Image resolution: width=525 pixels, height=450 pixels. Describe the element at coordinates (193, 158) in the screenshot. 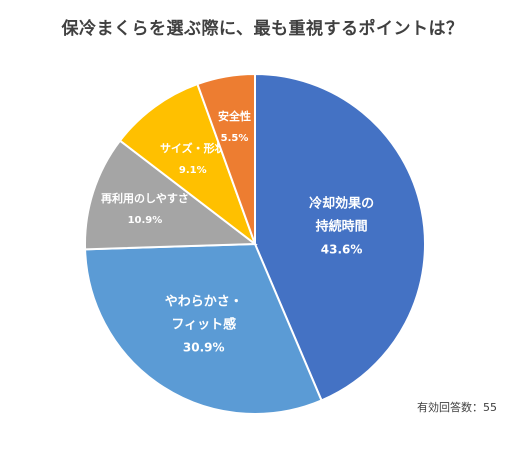

I see `slice-label-group: サイズ・形状 9.1%` at that location.